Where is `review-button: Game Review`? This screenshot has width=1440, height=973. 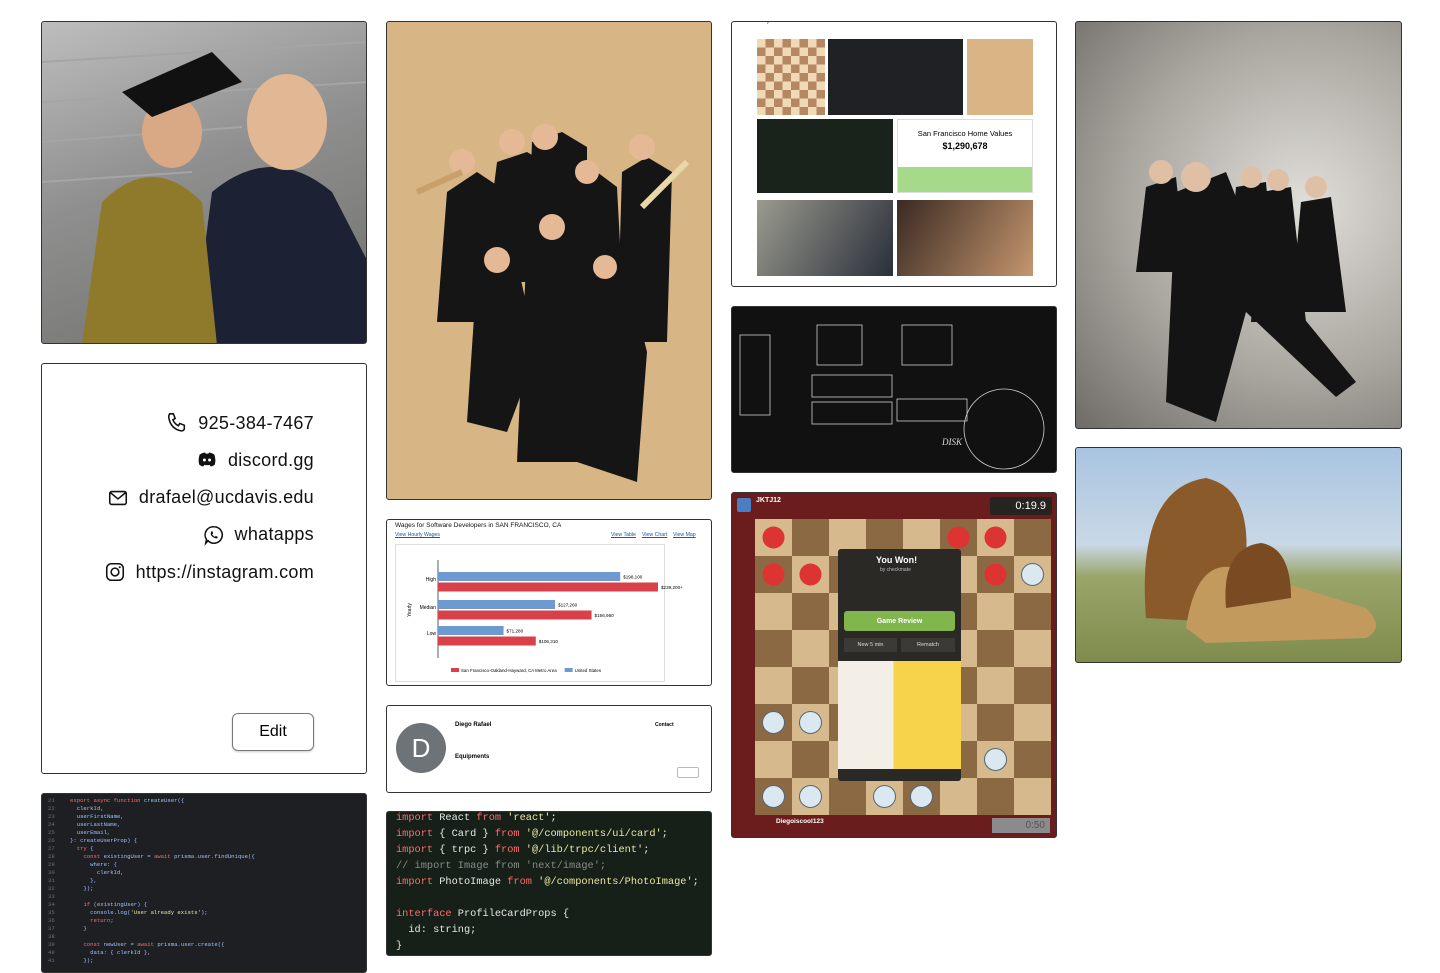
review-button: Game Review is located at coordinates (899, 621).